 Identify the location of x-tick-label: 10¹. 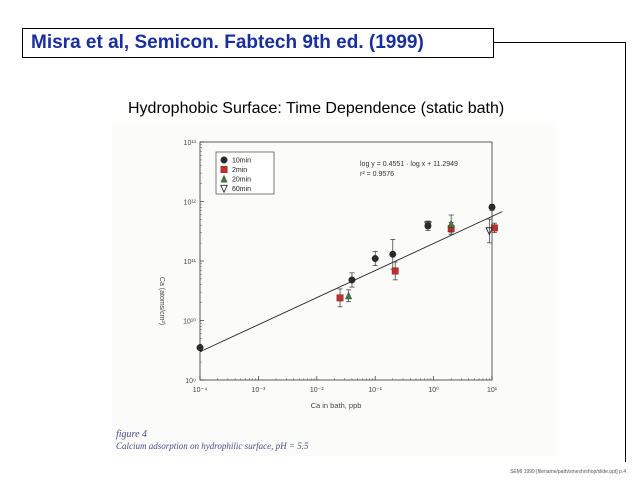
(492, 390).